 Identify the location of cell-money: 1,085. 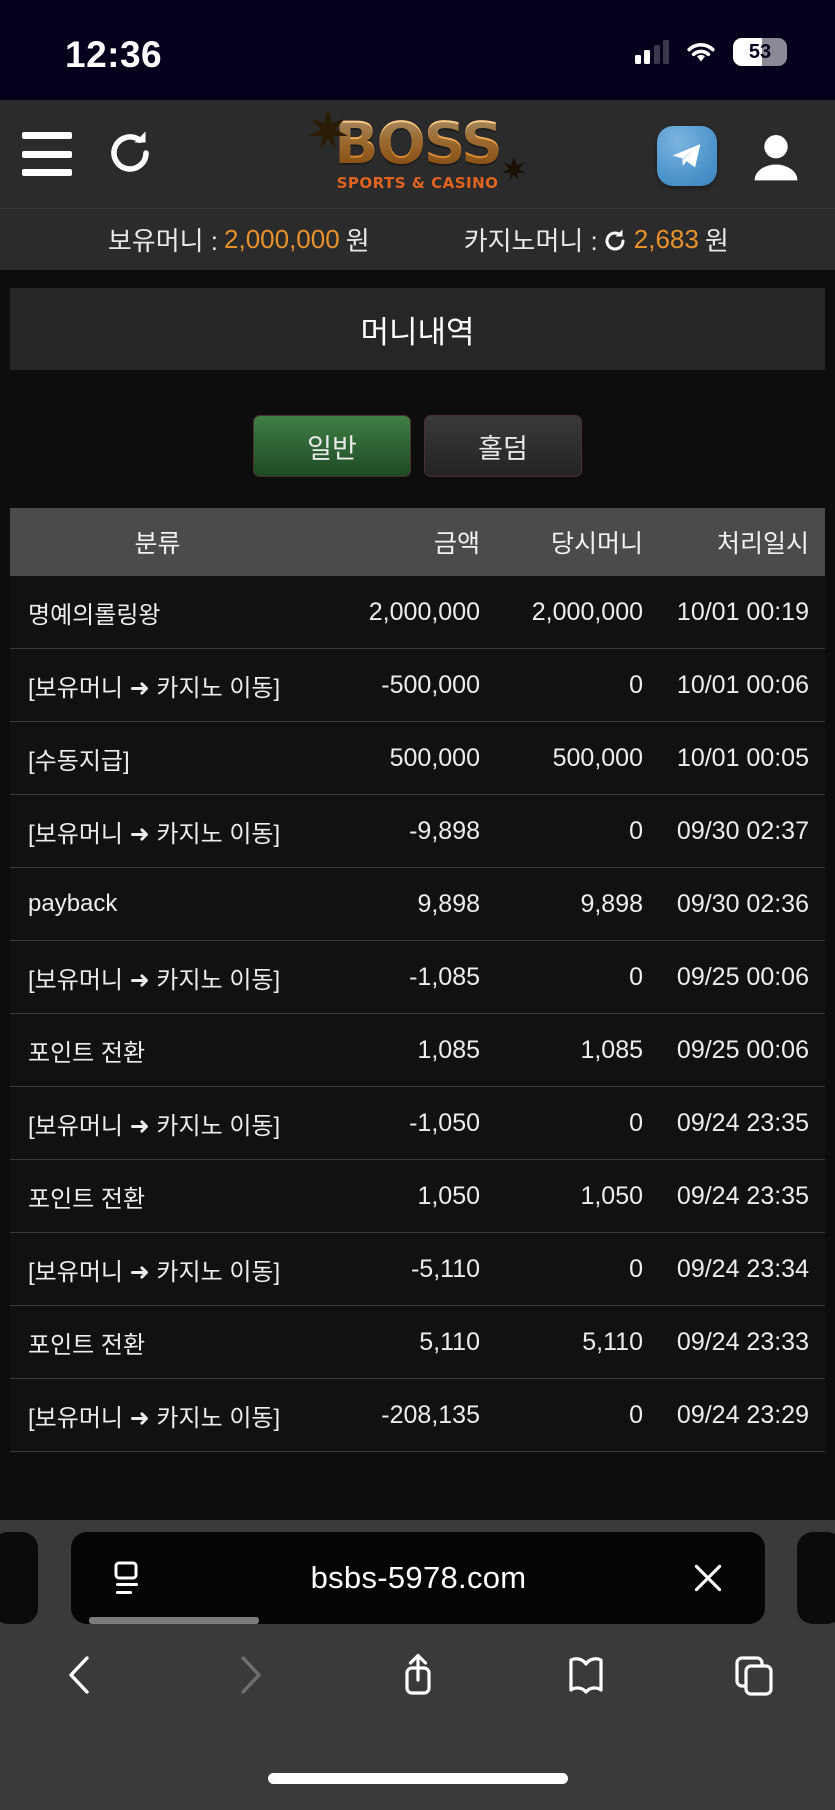
(611, 1049).